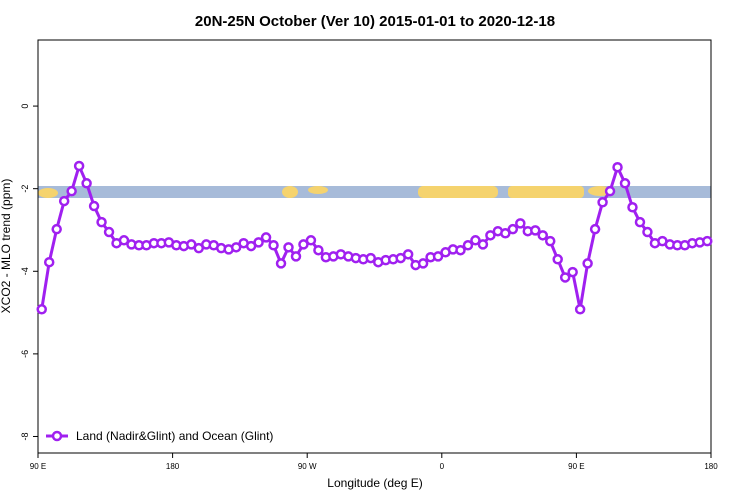  Describe the element at coordinates (57, 436) in the screenshot. I see `legend-marker` at that location.